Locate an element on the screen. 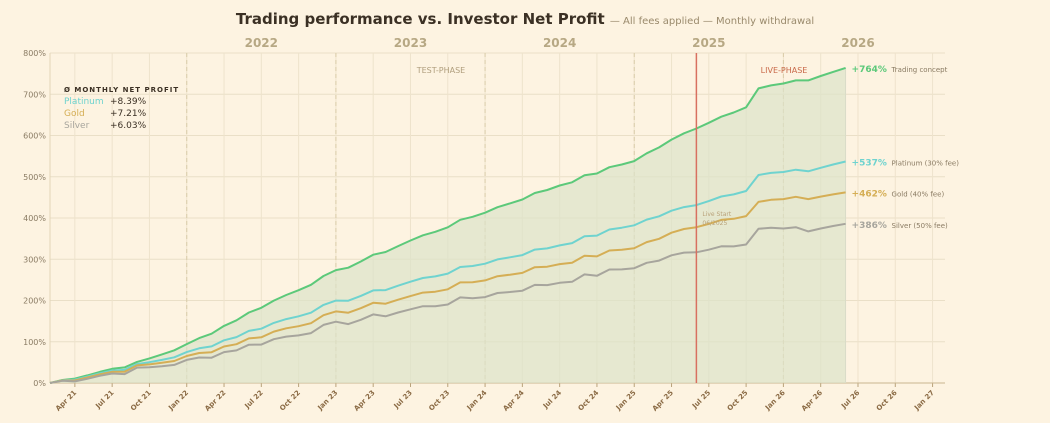 The height and width of the screenshot is (423, 1050). x-tick-label: Apr 24 is located at coordinates (514, 401).